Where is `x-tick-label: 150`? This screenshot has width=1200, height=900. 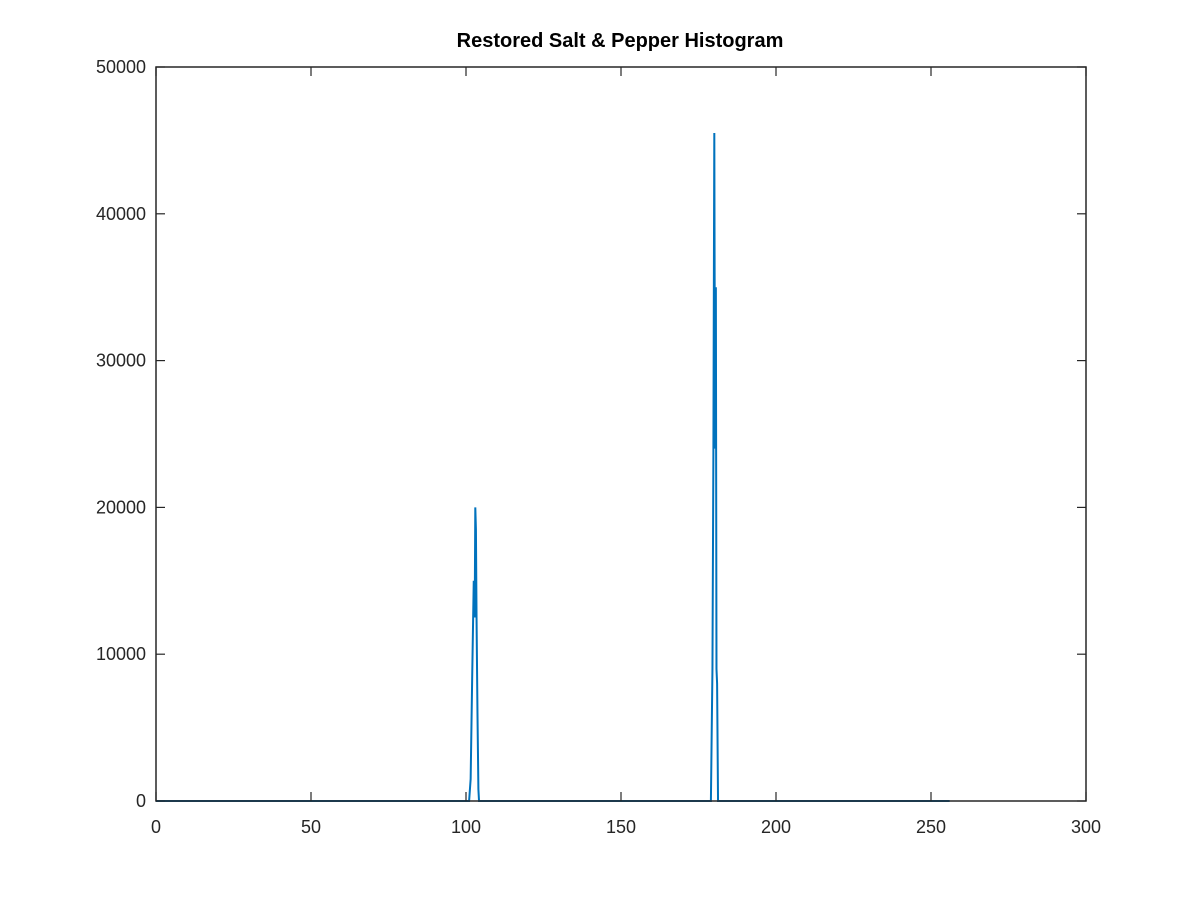 x-tick-label: 150 is located at coordinates (621, 827).